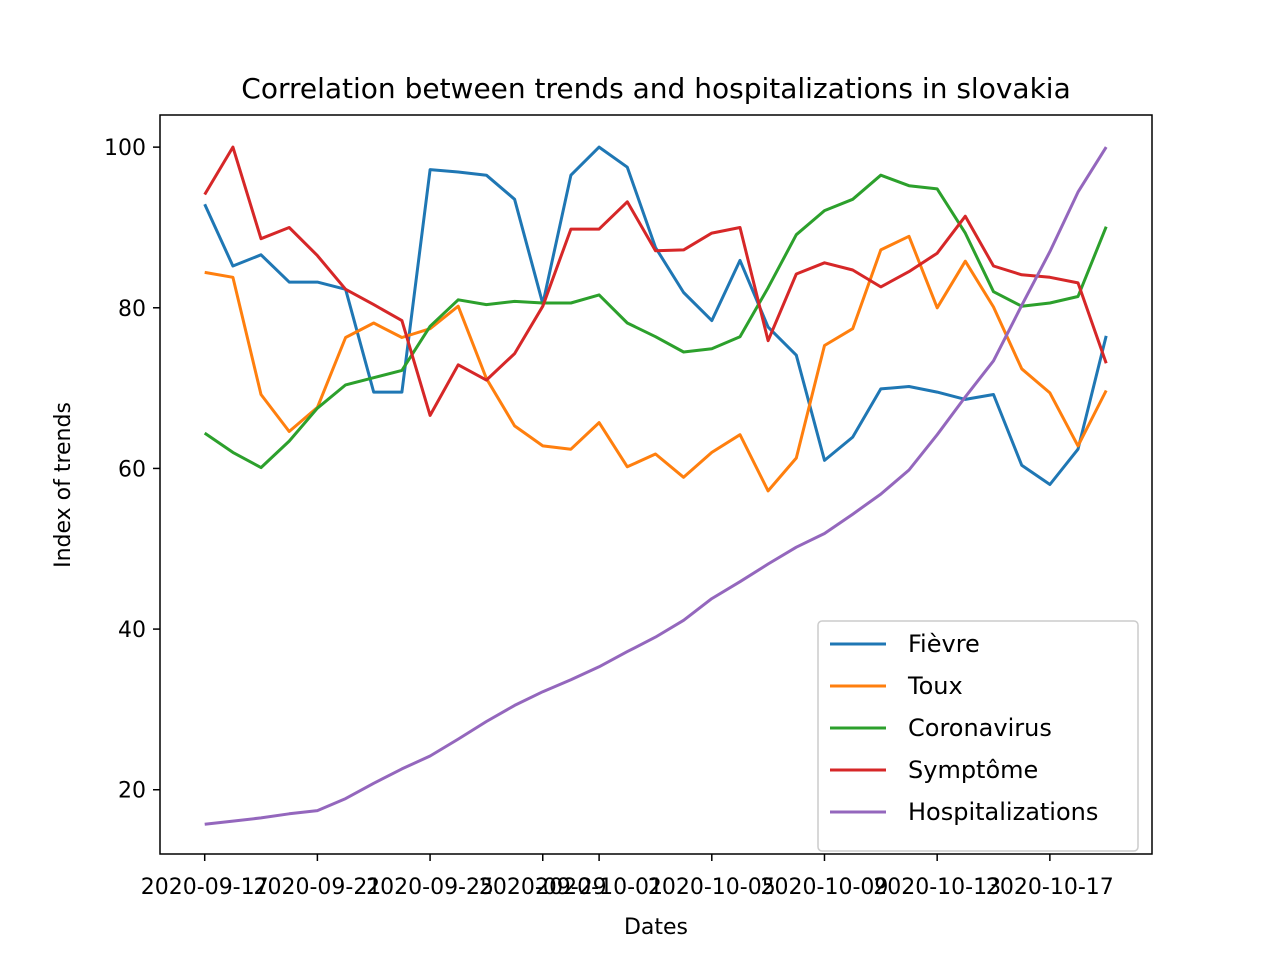  What do you see at coordinates (430, 887) in the screenshot?
I see `x-tick-label: 2020-09-25` at bounding box center [430, 887].